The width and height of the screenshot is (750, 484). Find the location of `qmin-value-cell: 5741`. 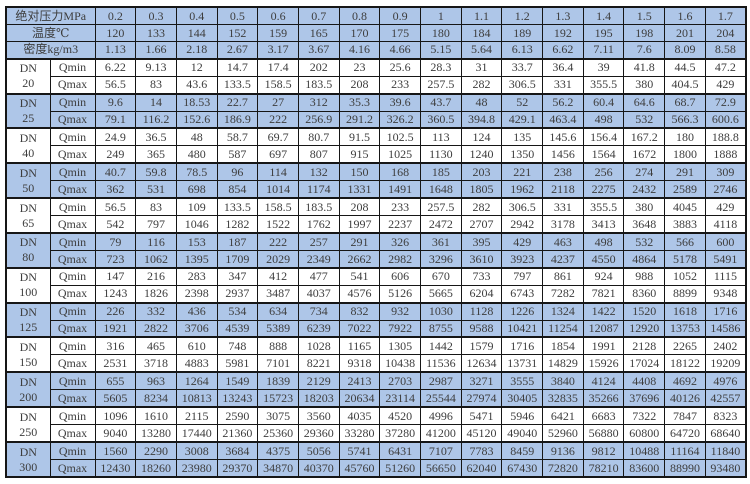

qmin-value-cell: 5741 is located at coordinates (359, 450).